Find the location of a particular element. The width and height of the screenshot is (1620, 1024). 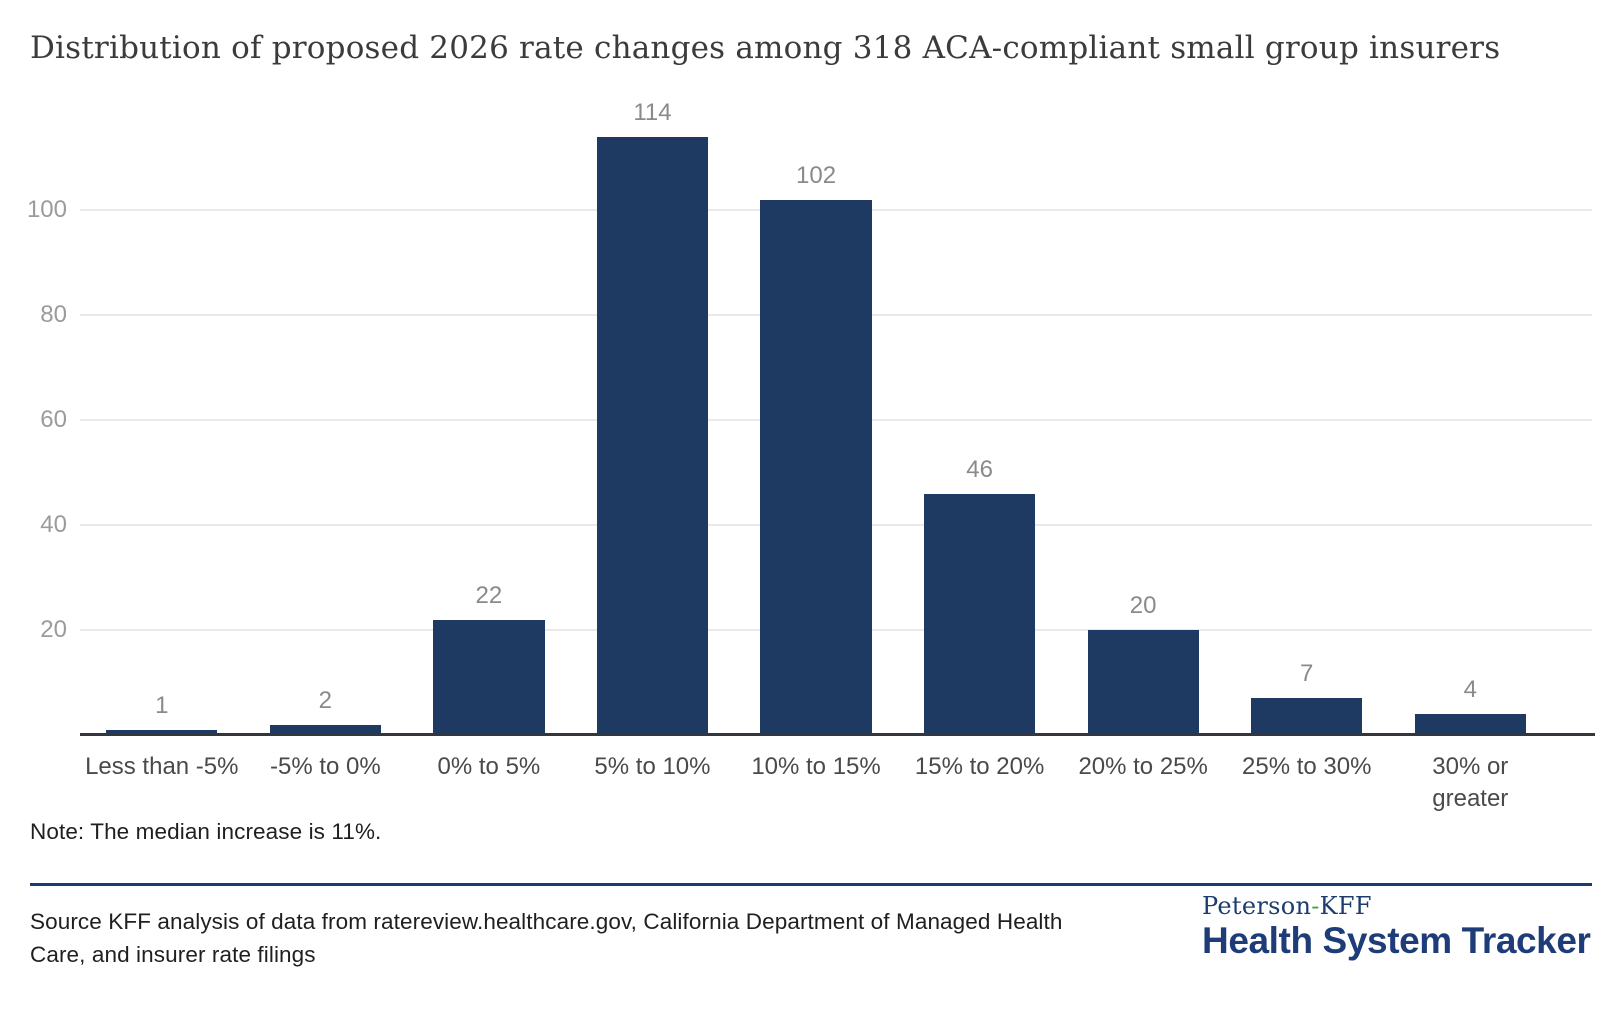

y-tick-label-60: 60 is located at coordinates (53, 419).